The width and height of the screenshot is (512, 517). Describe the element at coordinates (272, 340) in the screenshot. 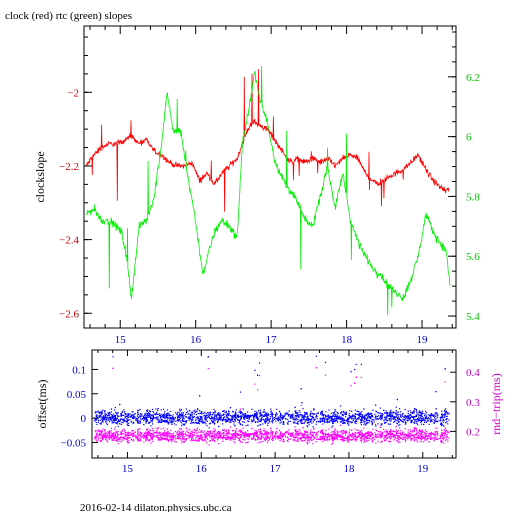

I see `x-tick-label: 17` at that location.